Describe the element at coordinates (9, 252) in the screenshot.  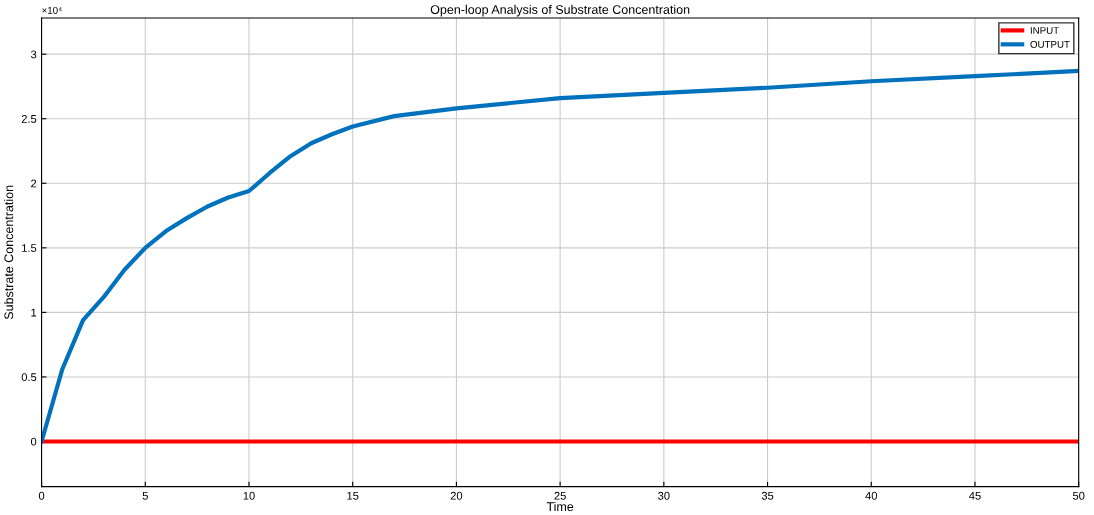
I see `y-axis-title: Substrate Concentration` at that location.